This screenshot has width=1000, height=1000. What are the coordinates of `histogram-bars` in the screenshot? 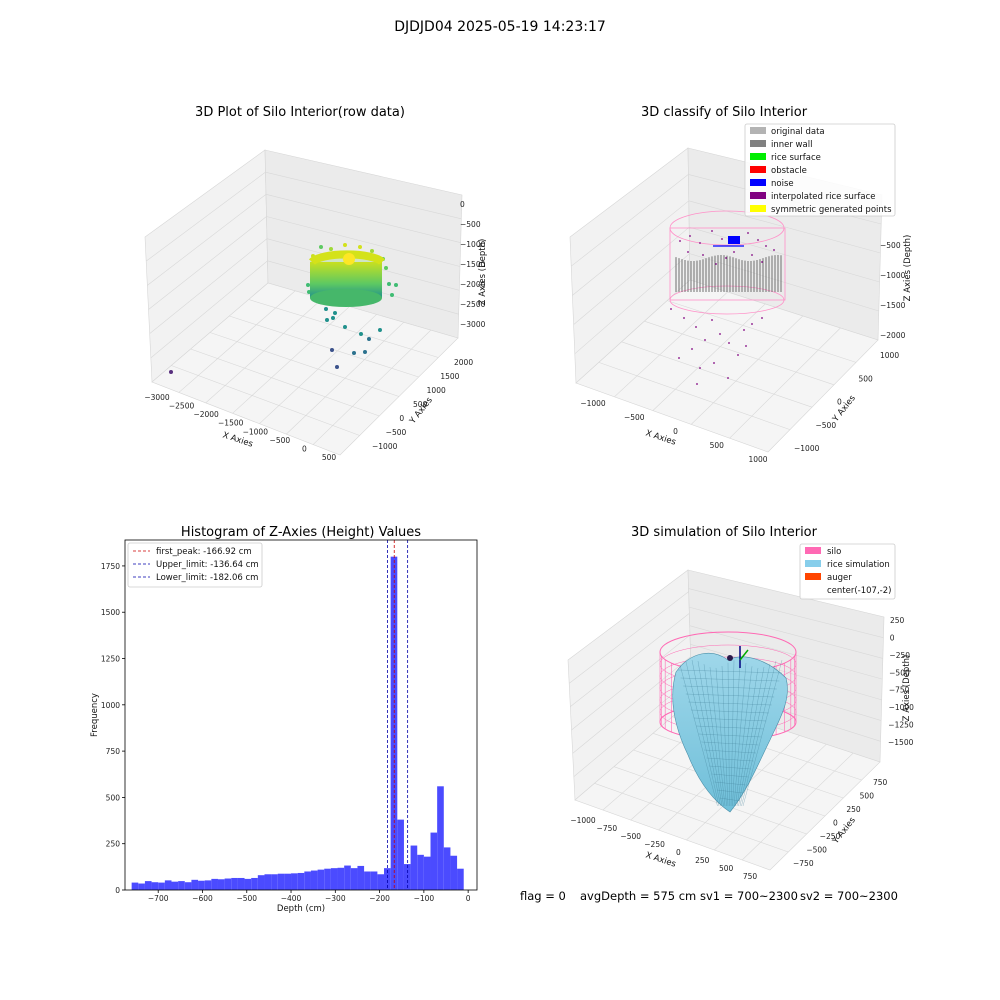 It's located at (297, 723).